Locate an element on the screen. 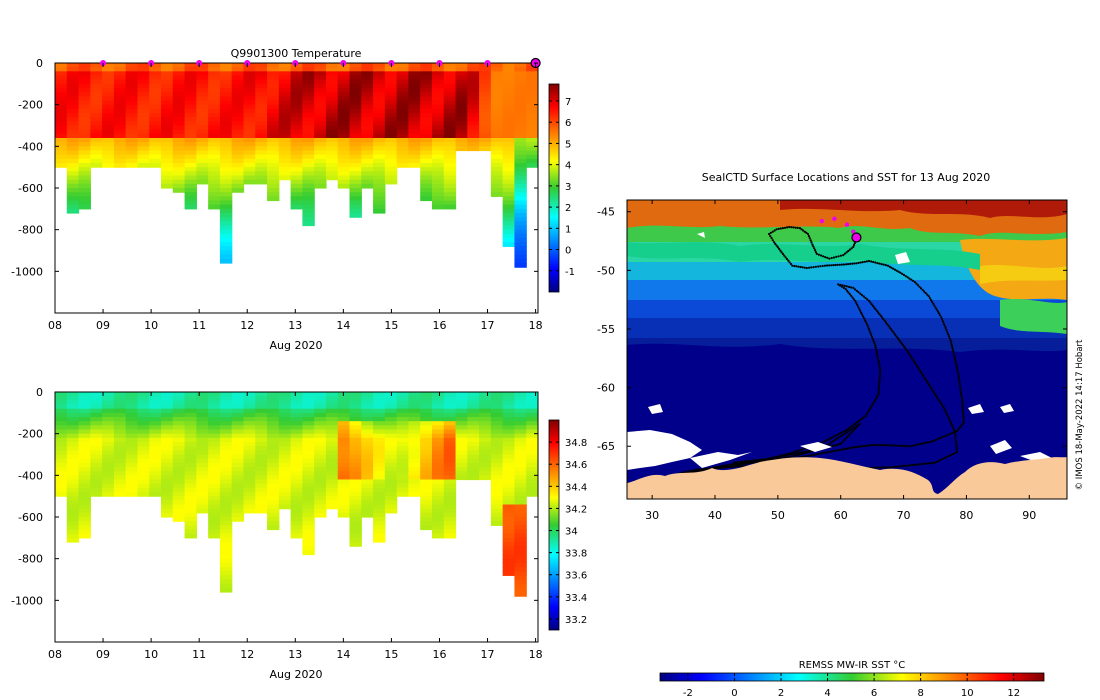  salinity-x-label: Aug 2020 is located at coordinates (296, 674).